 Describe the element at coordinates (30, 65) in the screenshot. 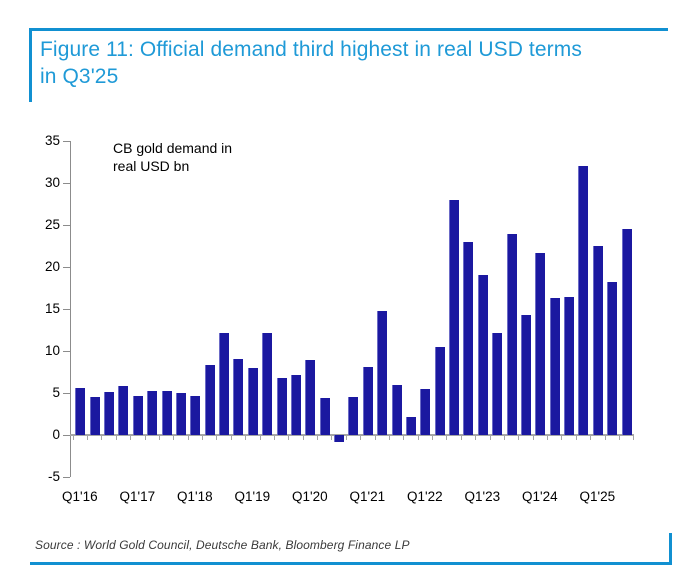

I see `title-left-border` at that location.